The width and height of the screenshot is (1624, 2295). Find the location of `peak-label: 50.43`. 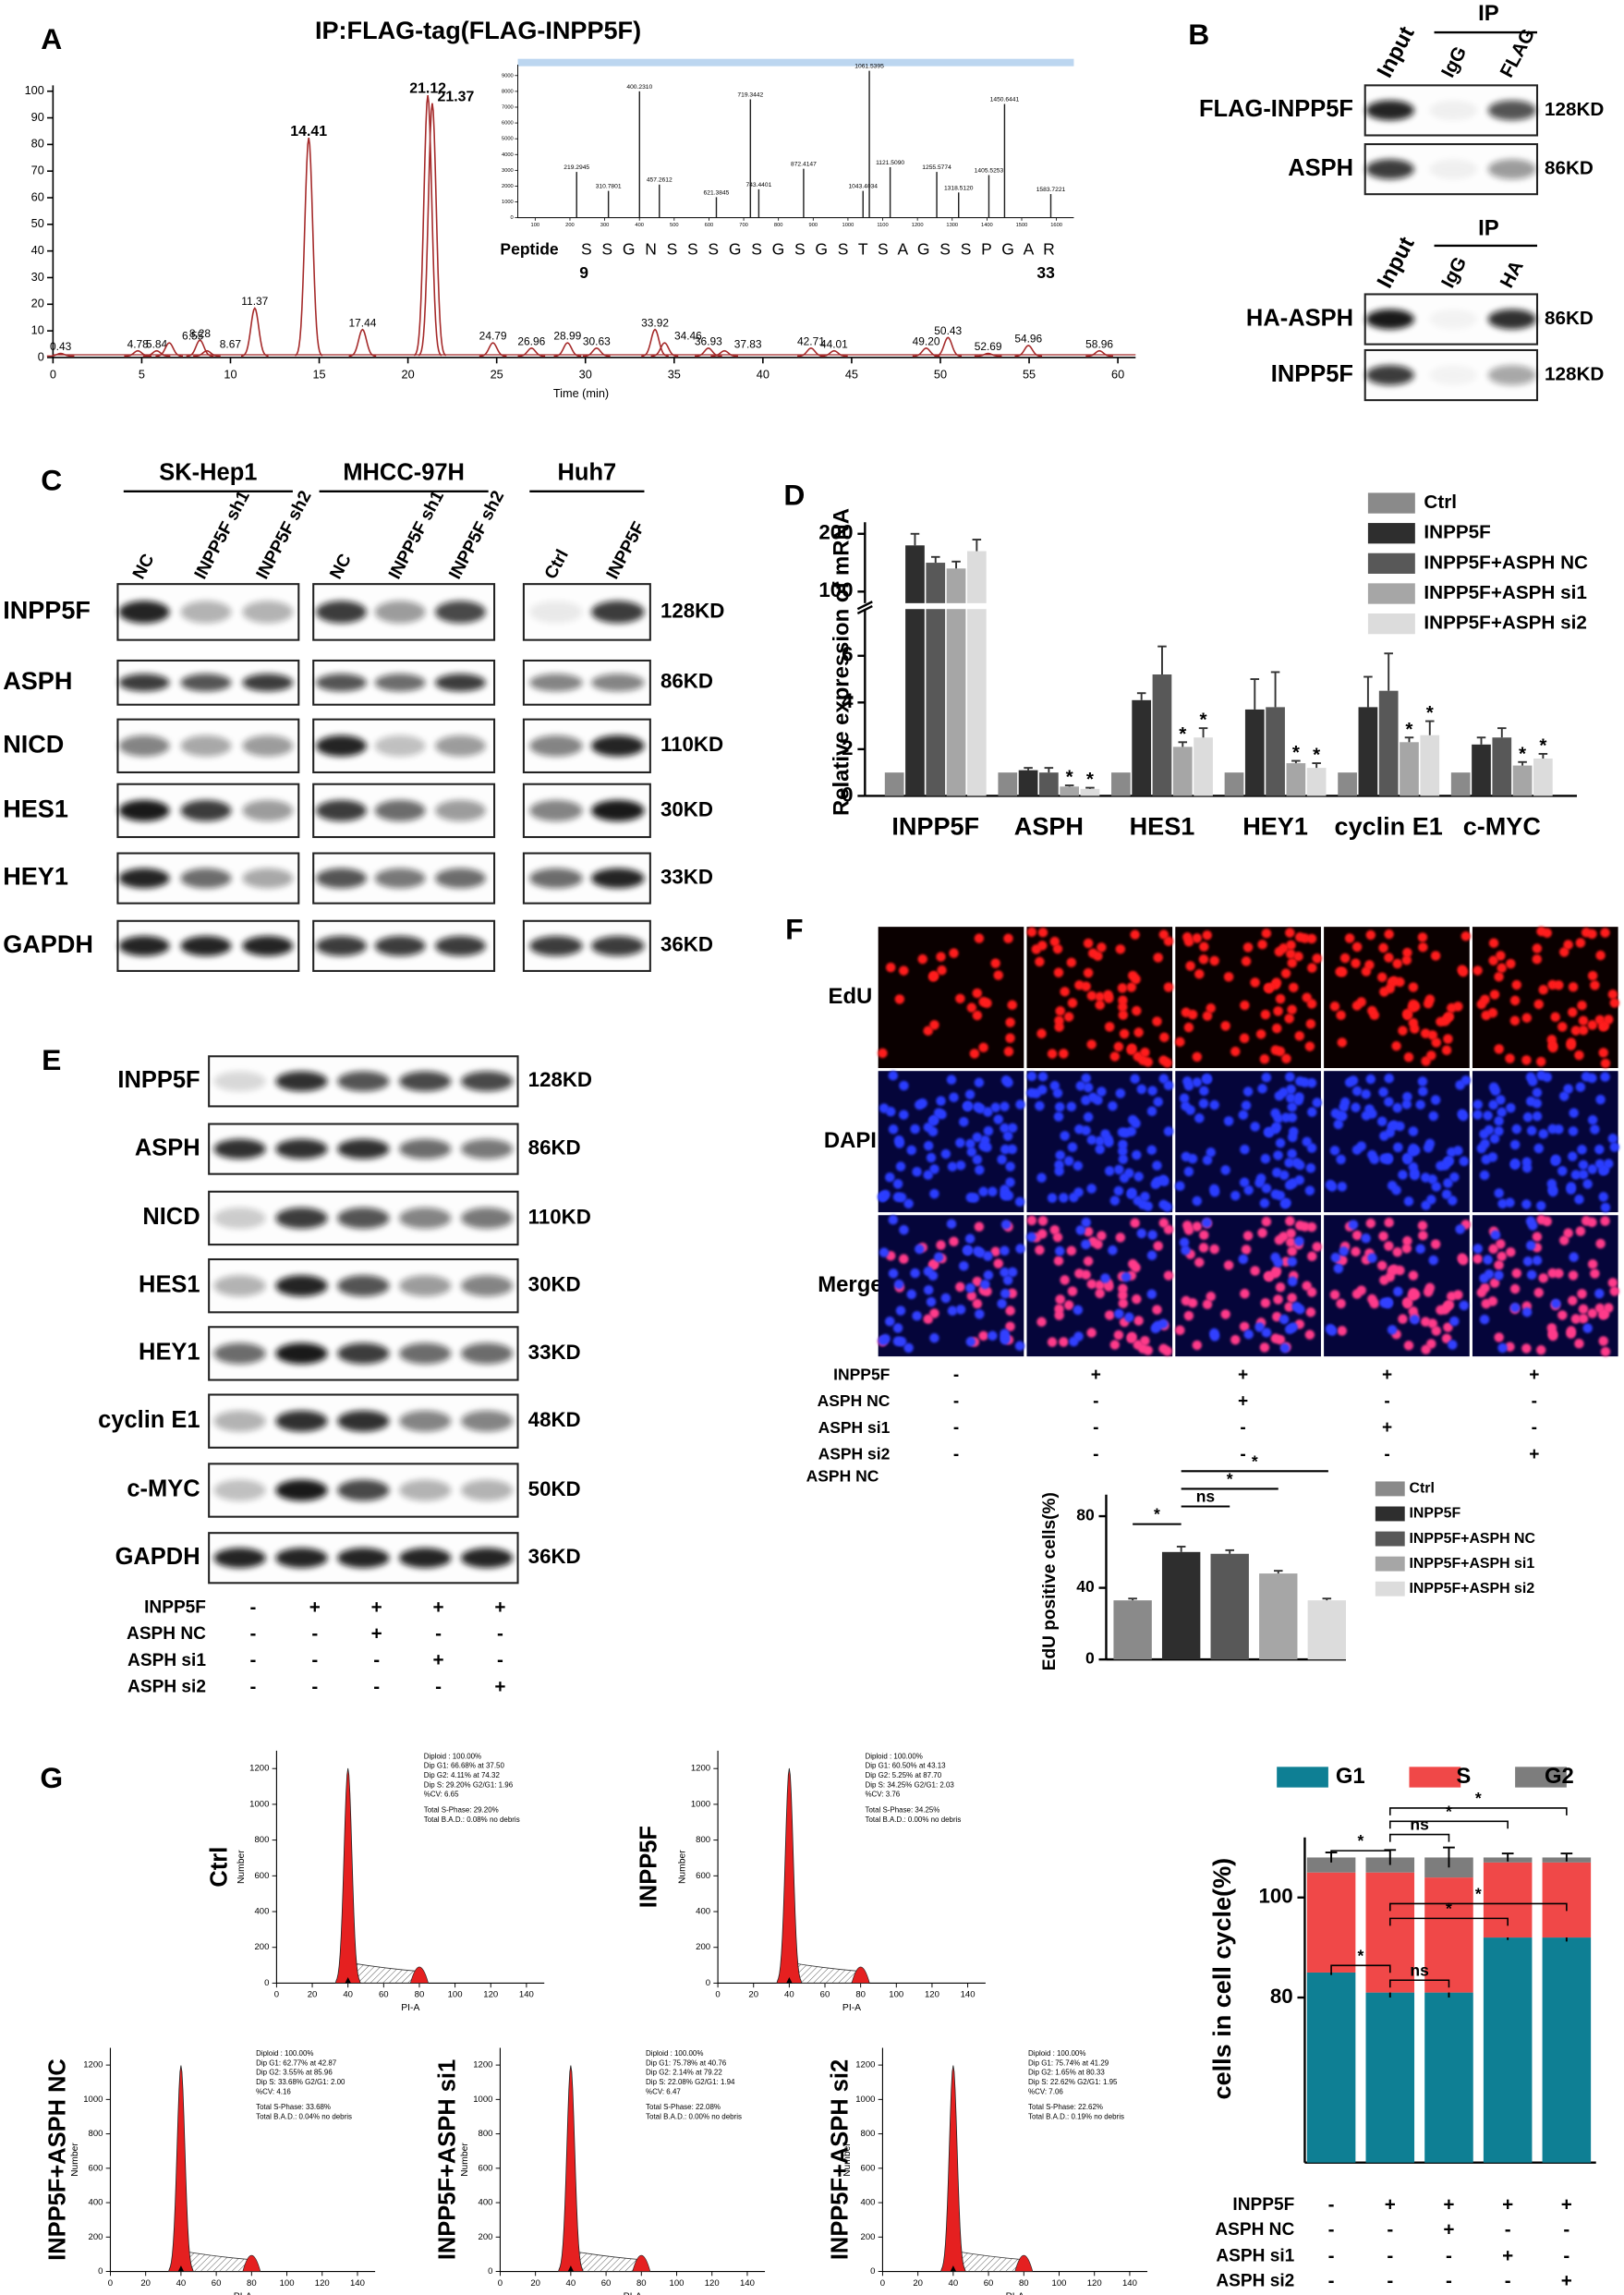

peak-label: 50.43 is located at coordinates (948, 330).